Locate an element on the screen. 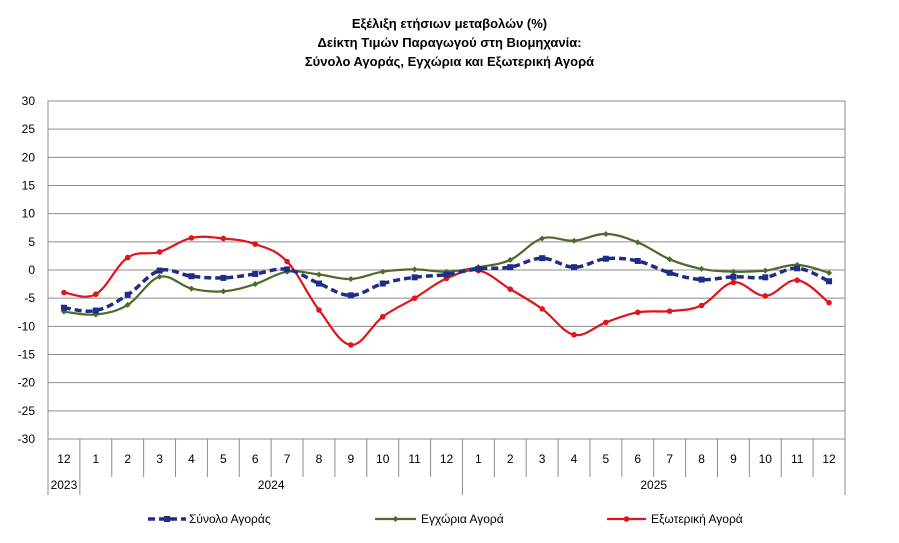 The width and height of the screenshot is (899, 543). year-group-label: 2024 is located at coordinates (271, 485).